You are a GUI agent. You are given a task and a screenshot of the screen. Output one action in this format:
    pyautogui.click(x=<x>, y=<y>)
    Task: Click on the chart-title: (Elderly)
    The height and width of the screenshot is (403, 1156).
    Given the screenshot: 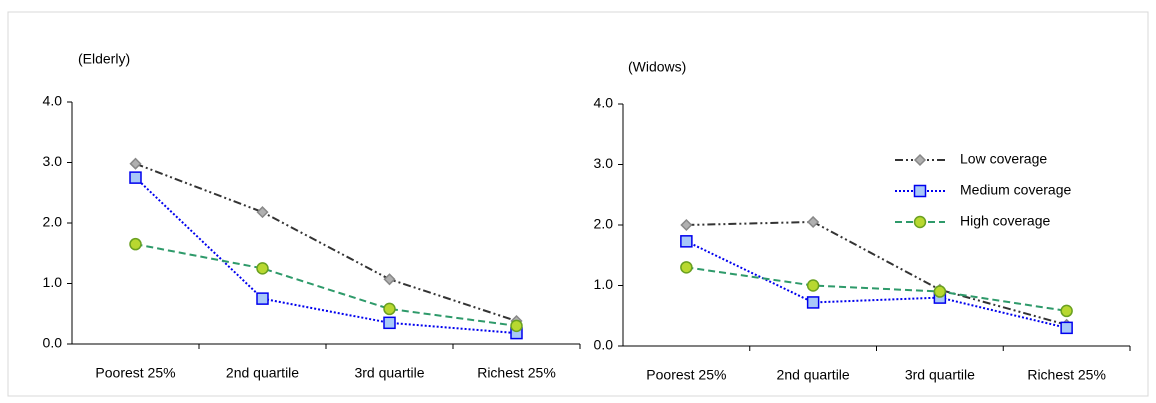 What is the action you would take?
    pyautogui.click(x=104, y=59)
    